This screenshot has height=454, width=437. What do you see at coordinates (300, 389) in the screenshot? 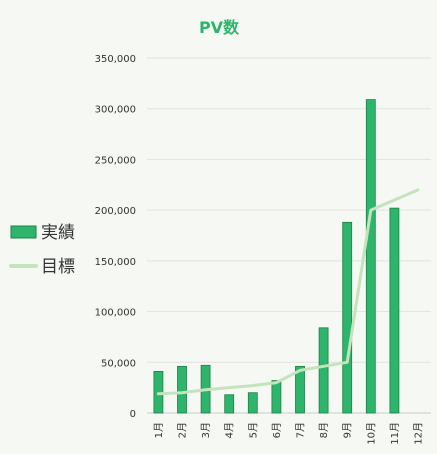
I see `bar-7月` at bounding box center [300, 389].